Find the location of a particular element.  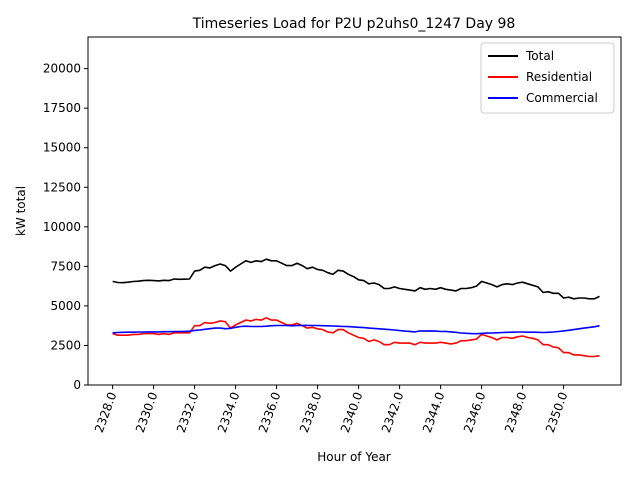

legend: Total Residential Commercial is located at coordinates (547, 78).